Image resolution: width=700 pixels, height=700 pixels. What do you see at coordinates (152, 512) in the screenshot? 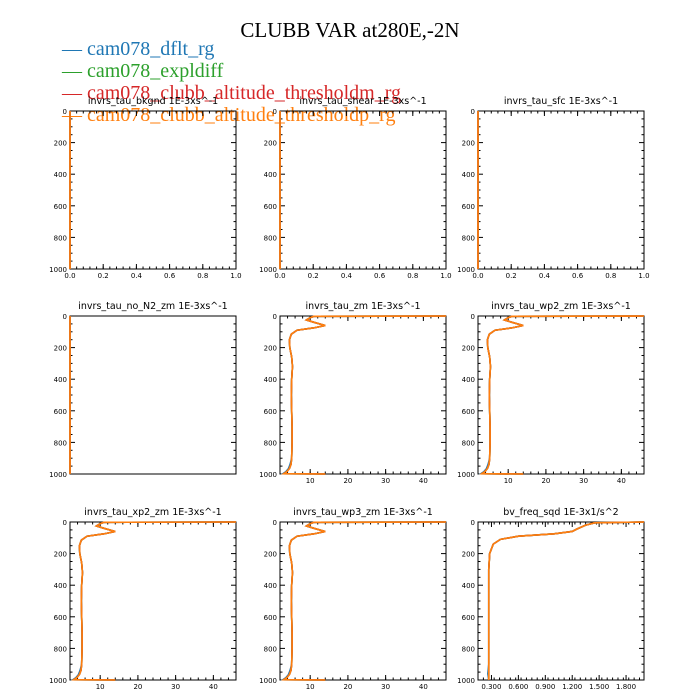
I see `panel-title: invrs_tau_xp2_zm 1E-3xs^-1` at bounding box center [152, 512].